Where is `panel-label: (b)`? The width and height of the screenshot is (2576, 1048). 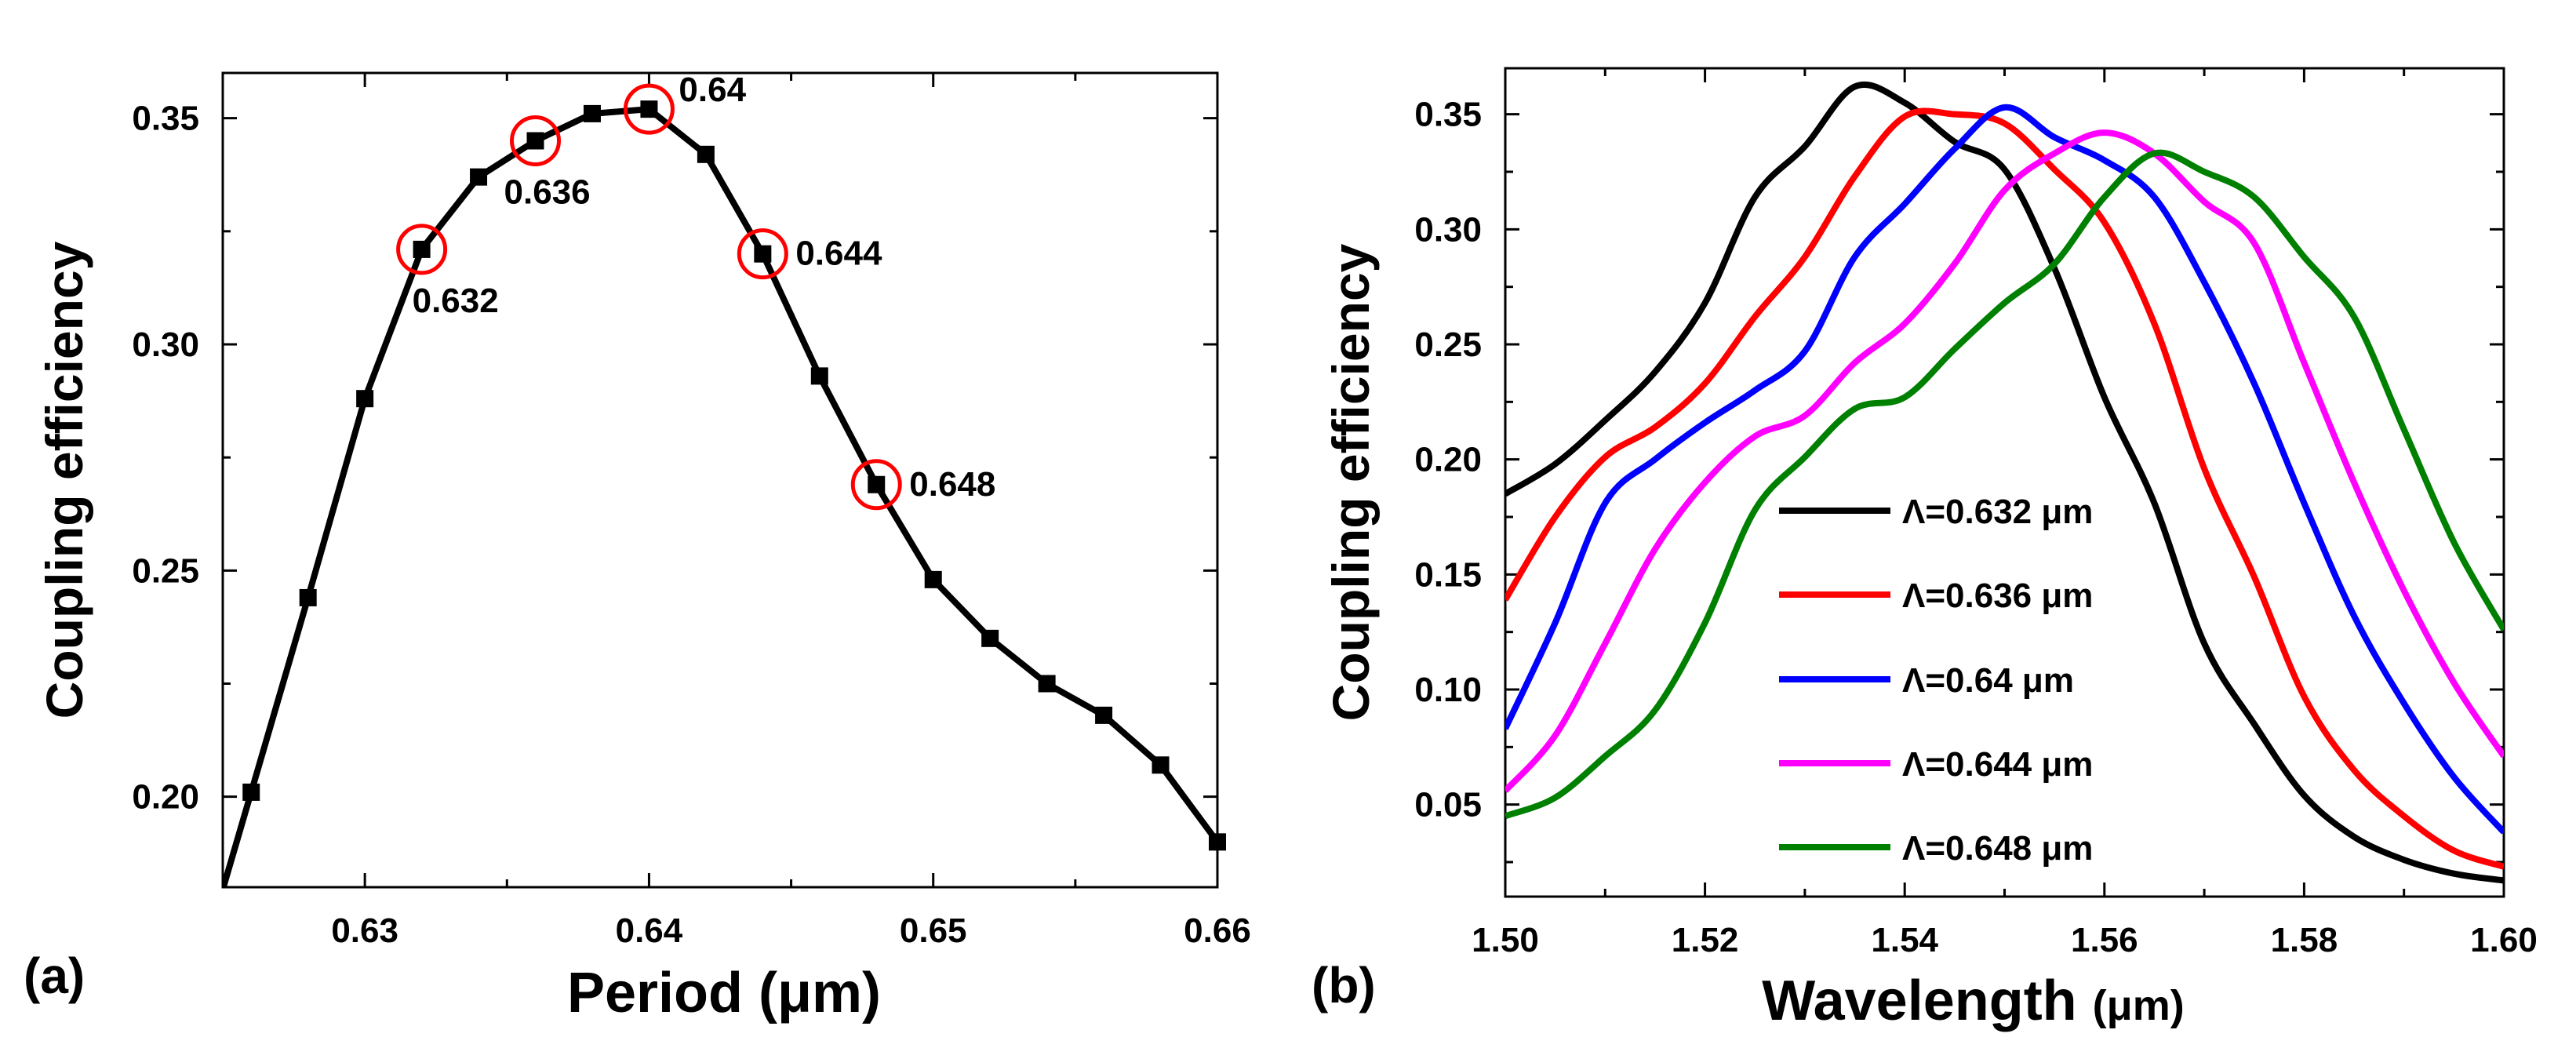
panel-label: (b) is located at coordinates (1344, 985).